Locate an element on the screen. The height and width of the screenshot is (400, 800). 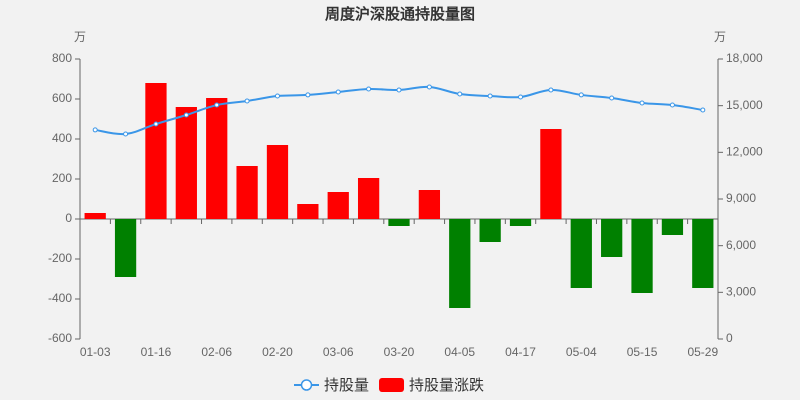
x-tick-label: 05-04 is located at coordinates (581, 352).